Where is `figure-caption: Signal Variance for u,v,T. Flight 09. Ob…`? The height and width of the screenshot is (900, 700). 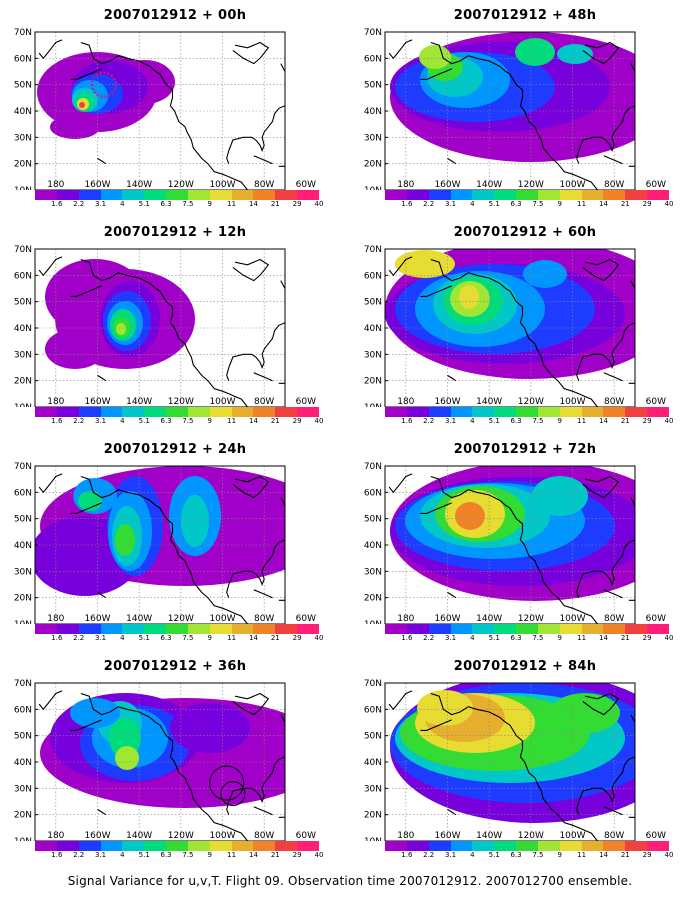 figure-caption: Signal Variance for u,v,T. Flight 09. Ob… is located at coordinates (350, 881).